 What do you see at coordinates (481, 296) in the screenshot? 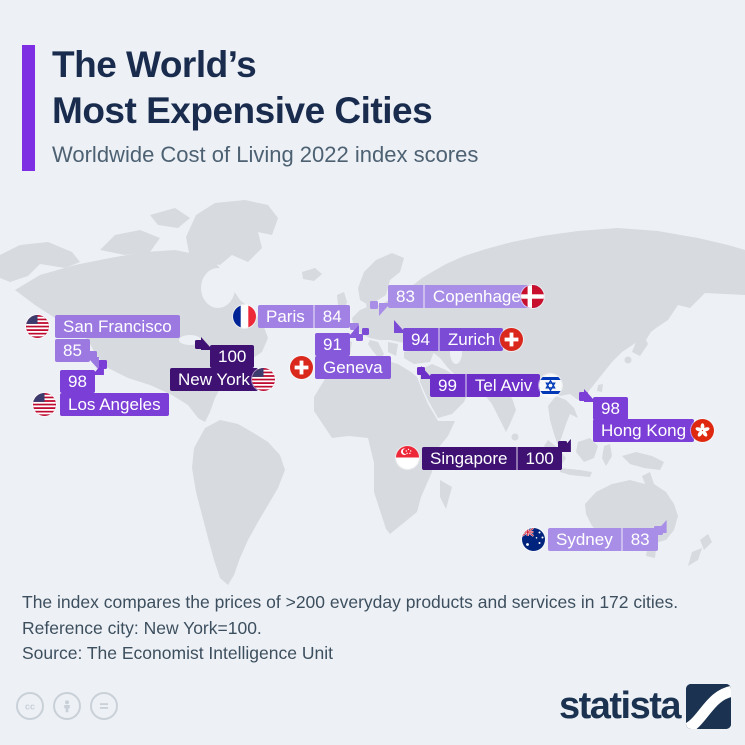
I see `city-name: Copenhagen` at bounding box center [481, 296].